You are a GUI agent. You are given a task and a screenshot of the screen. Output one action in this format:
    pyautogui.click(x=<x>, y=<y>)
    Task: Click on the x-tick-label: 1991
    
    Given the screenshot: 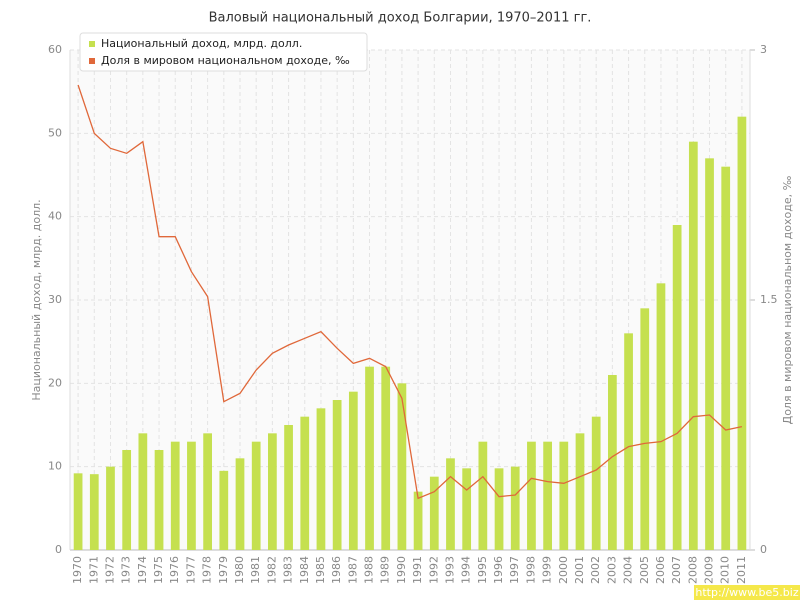 What is the action you would take?
    pyautogui.click(x=417, y=570)
    